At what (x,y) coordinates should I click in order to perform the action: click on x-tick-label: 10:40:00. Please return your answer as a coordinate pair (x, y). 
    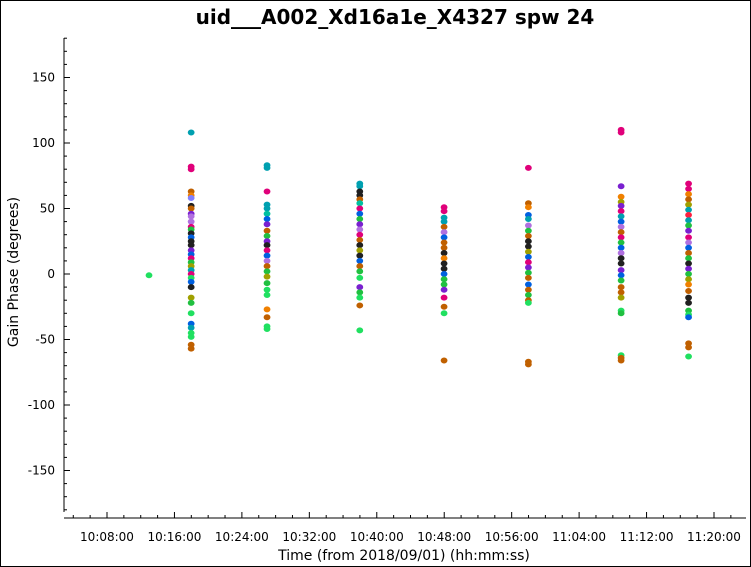
    Looking at the image, I should click on (377, 537).